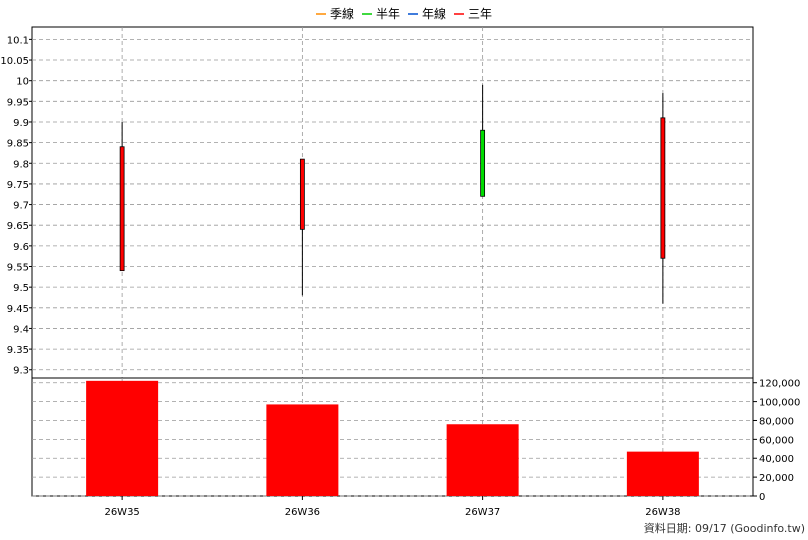 Image resolution: width=808 pixels, height=540 pixels. Describe the element at coordinates (302, 512) in the screenshot. I see `x-tick-label-1: 26W36` at that location.